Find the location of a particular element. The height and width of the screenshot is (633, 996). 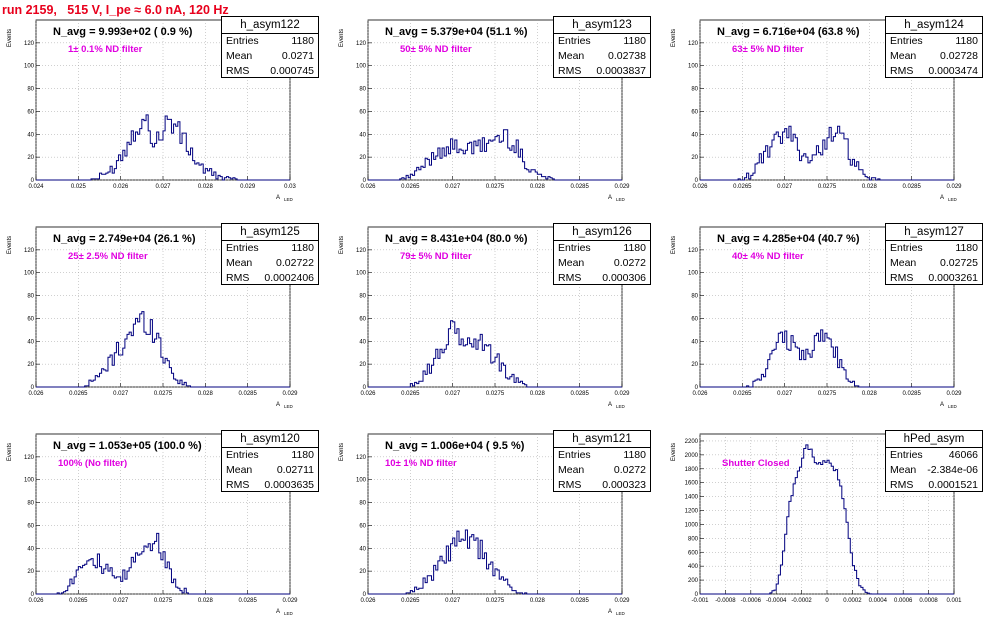

y-tick-label: 200 is located at coordinates (693, 581).